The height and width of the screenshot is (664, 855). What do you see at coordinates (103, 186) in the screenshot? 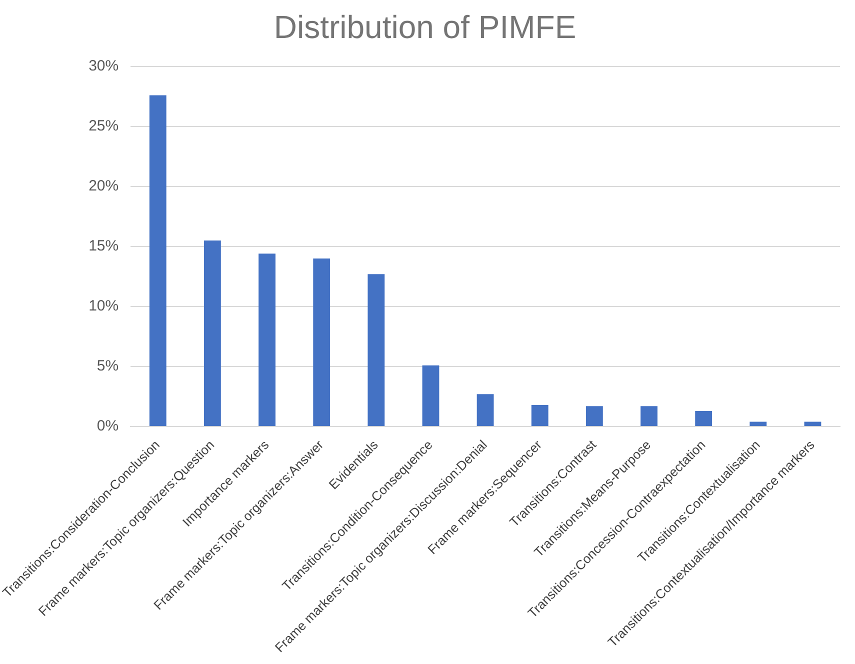
I see `y-tick-label: 20%` at bounding box center [103, 186].